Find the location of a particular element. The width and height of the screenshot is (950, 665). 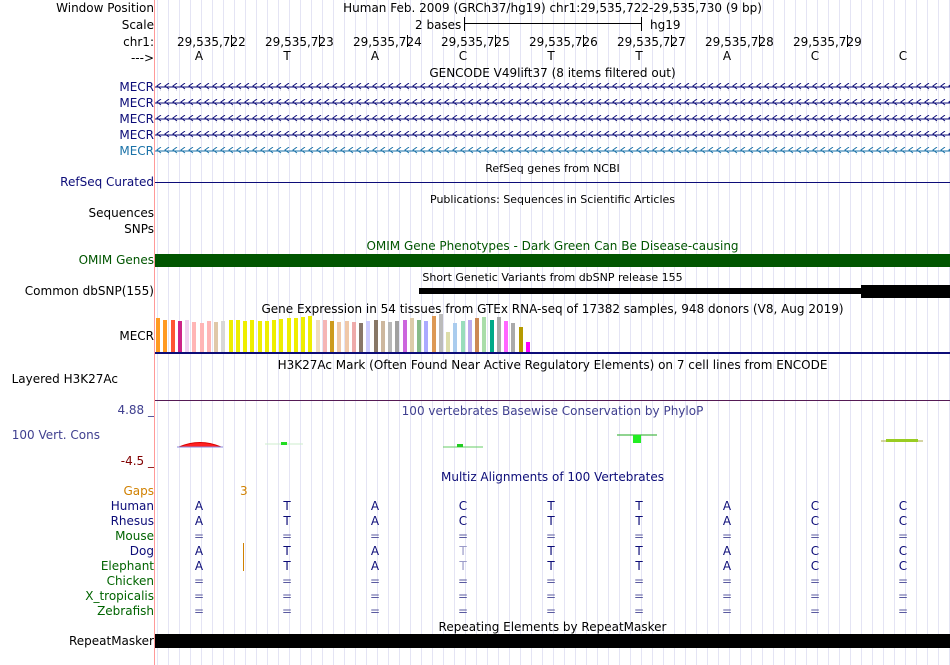

species-elephant-label: Elephant is located at coordinates (127, 566).